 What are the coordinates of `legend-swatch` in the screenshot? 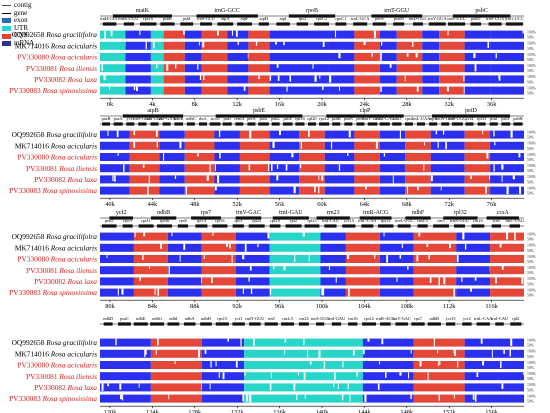 It's located at (6, 29).